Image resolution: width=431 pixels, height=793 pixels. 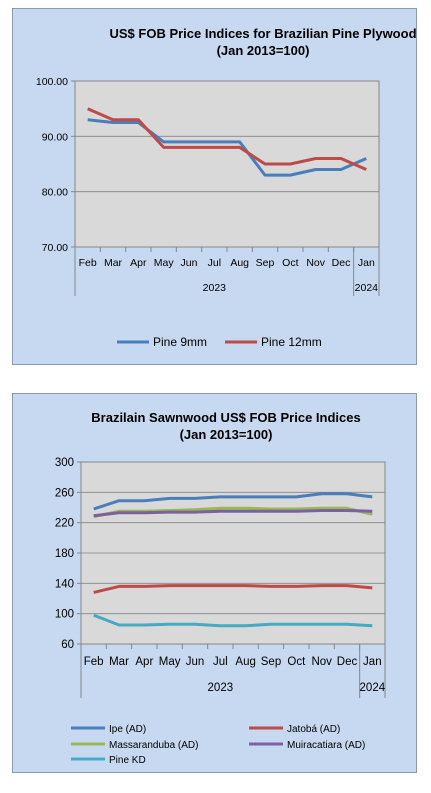 What do you see at coordinates (64, 463) in the screenshot?
I see `y-tick-label: 300` at bounding box center [64, 463].